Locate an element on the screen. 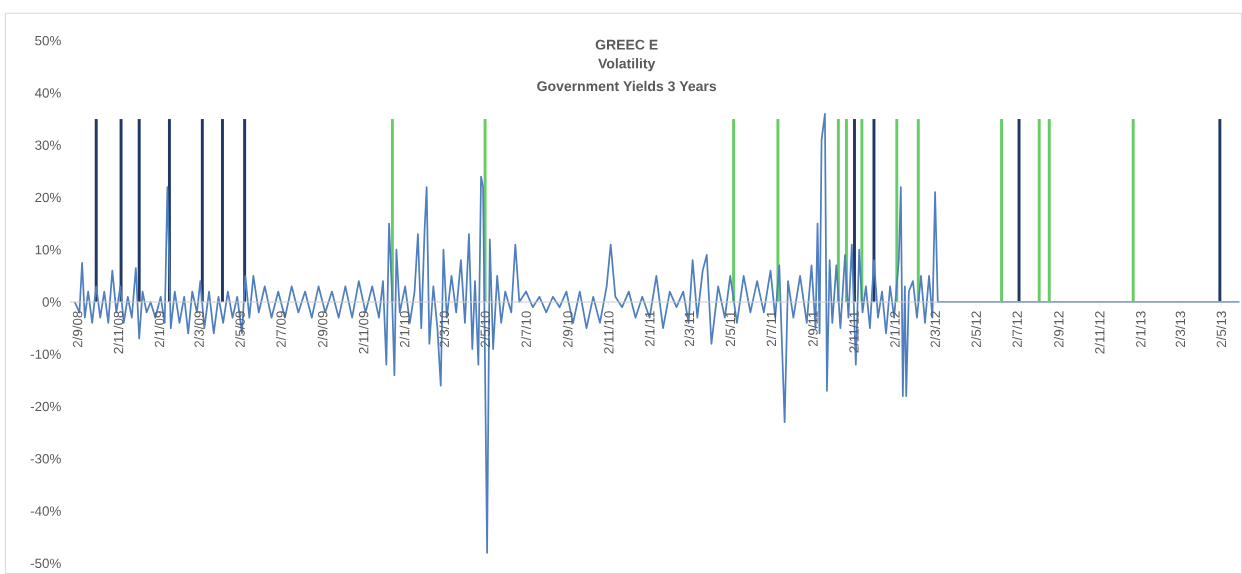 The width and height of the screenshot is (1242, 574). x-tick-label: 2/5/10 is located at coordinates (485, 329).